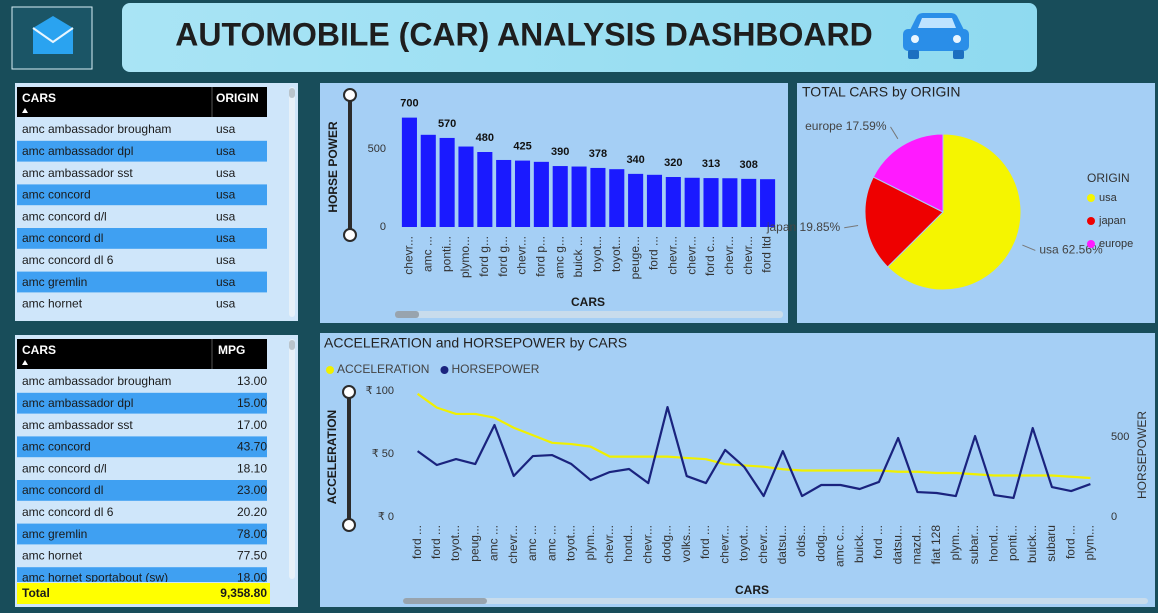  I want to click on data-label: 425, so click(522, 147).